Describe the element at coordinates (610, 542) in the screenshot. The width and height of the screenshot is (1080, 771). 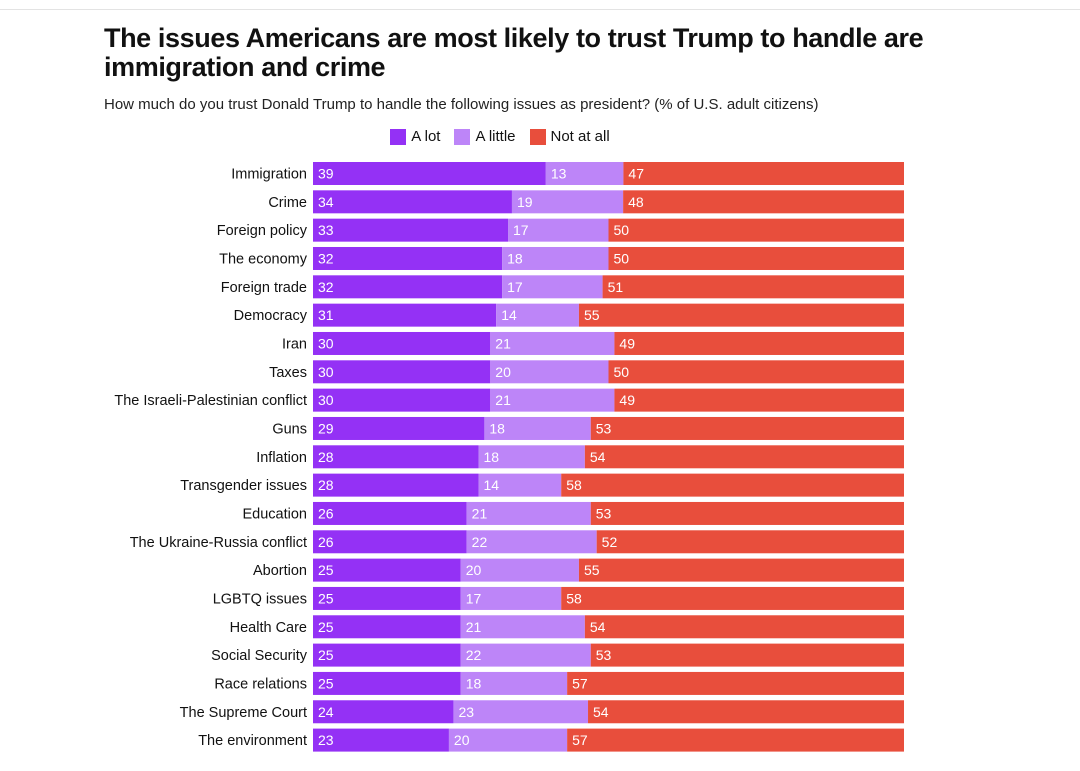
I see `data-label-not-at-all: 52` at that location.